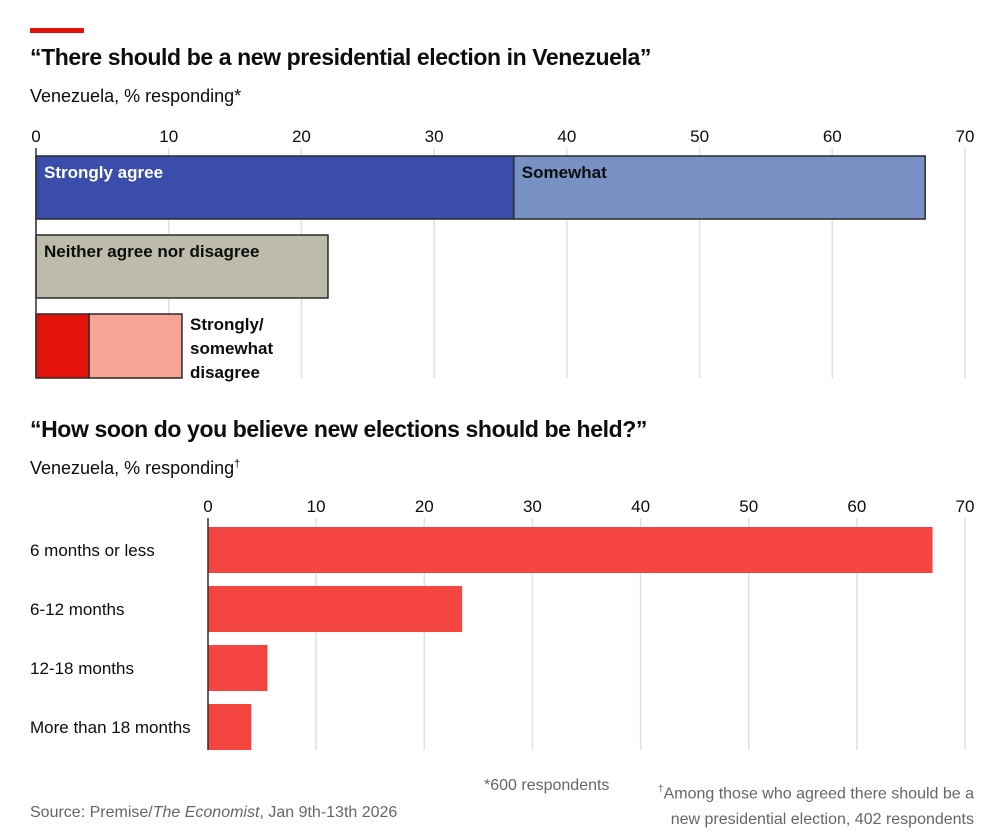 This screenshot has width=1000, height=840. What do you see at coordinates (57, 30) in the screenshot?
I see `brand-accent-bar` at bounding box center [57, 30].